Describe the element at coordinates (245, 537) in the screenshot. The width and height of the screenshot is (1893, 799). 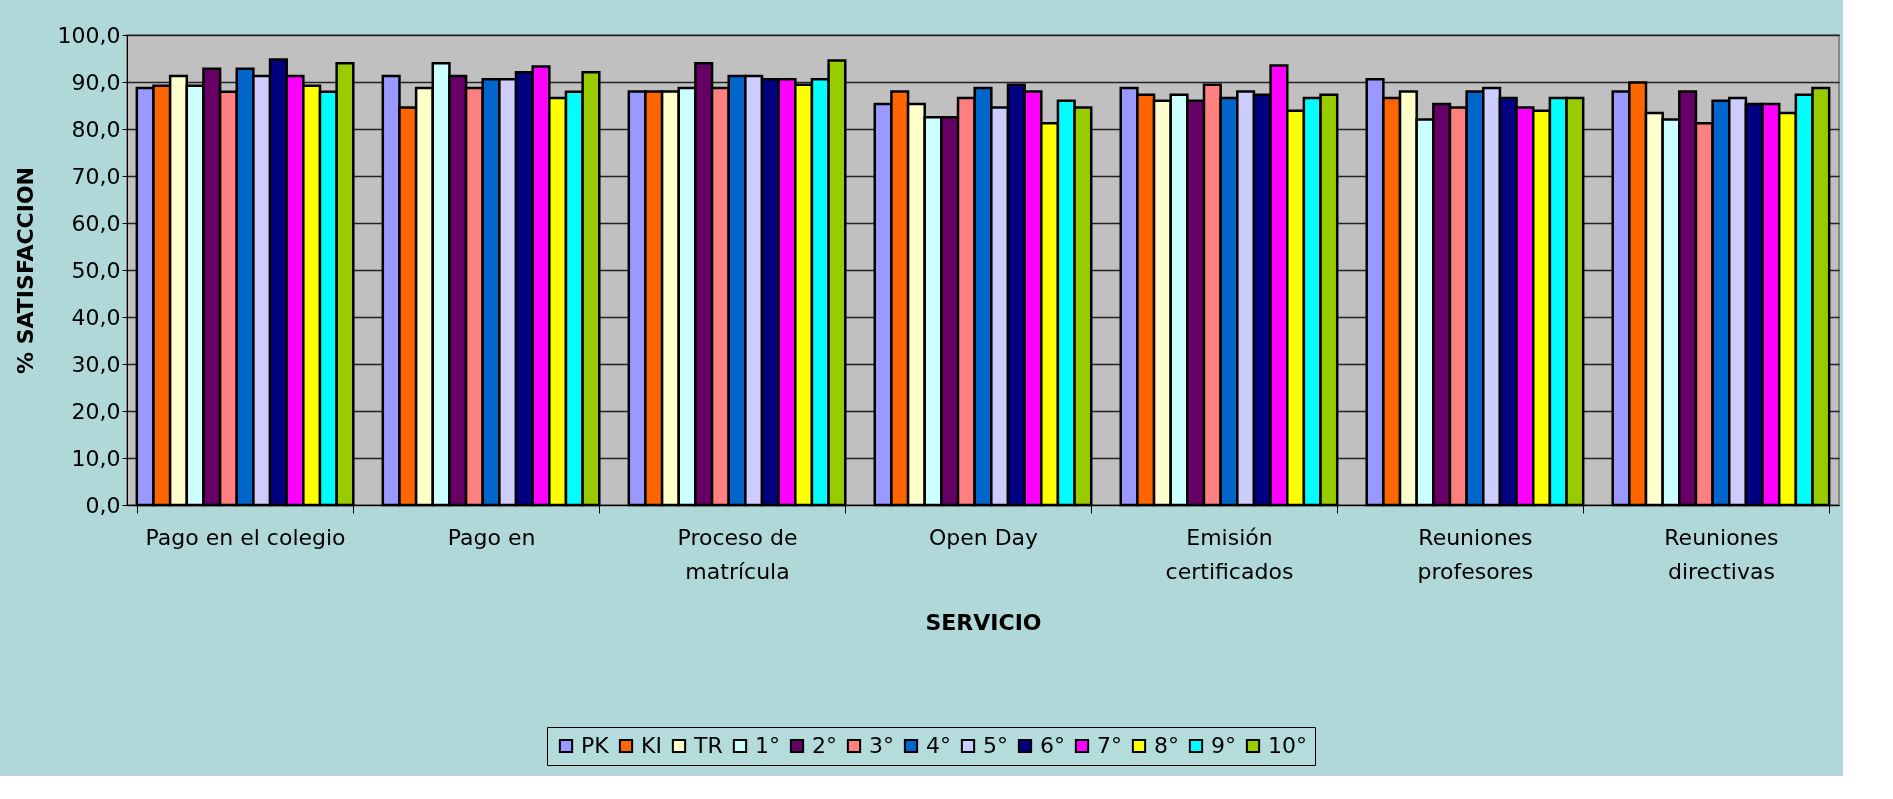
I see `x-tick-label: Pago en el colegio` at that location.